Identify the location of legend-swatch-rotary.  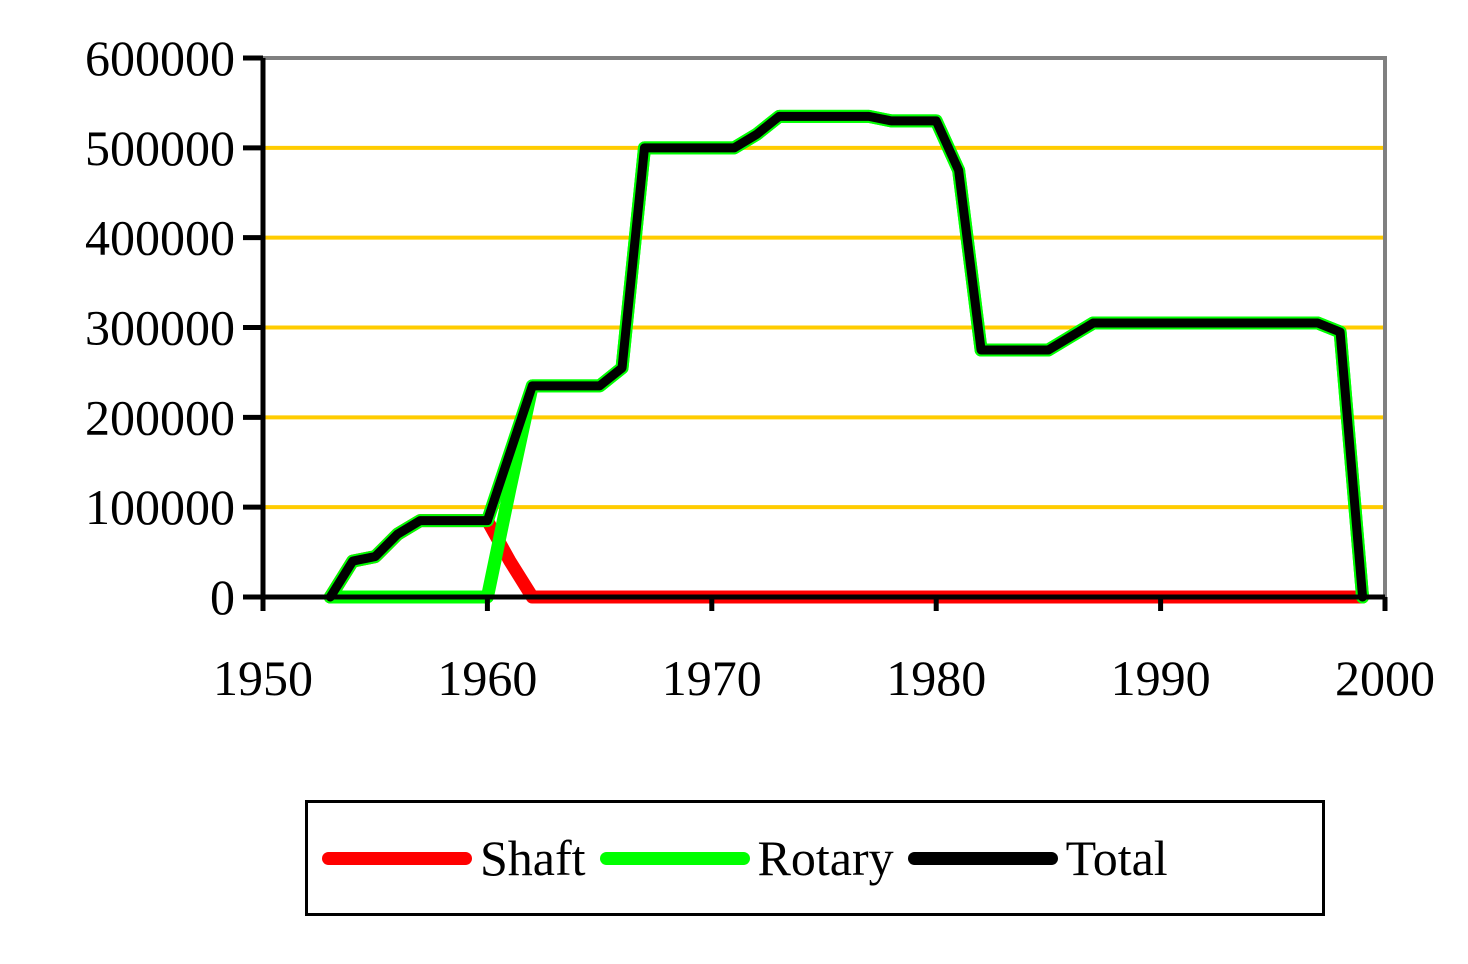
(674, 858).